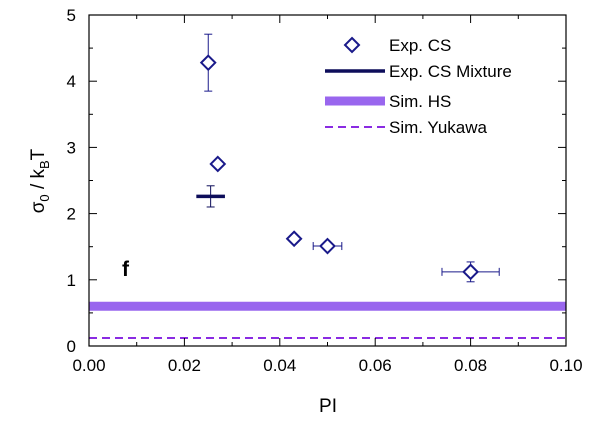 The image size is (590, 422). Describe the element at coordinates (38, 207) in the screenshot. I see `y-label-sigma: σ` at that location.